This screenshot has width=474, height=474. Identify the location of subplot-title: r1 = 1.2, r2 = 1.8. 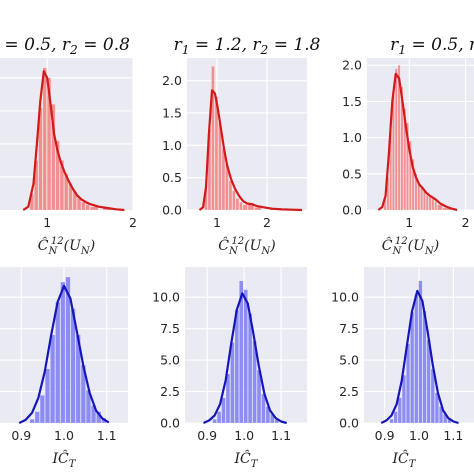
(247, 46).